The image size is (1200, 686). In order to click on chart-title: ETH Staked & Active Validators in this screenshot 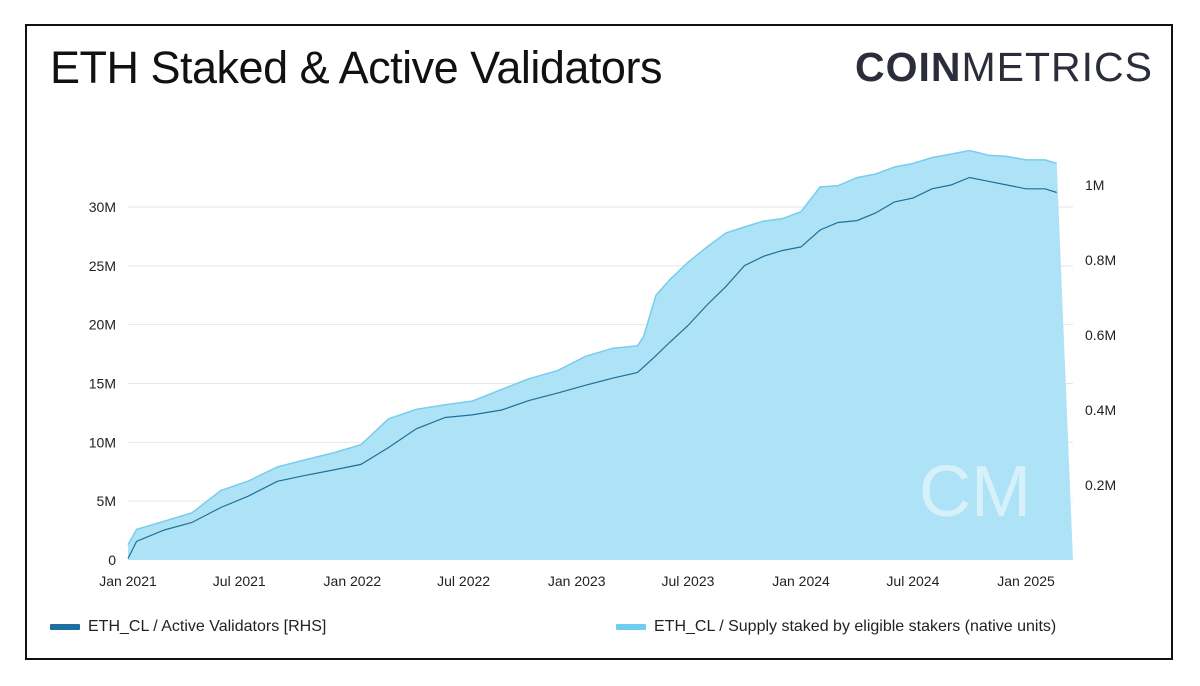, I will do `click(356, 67)`.